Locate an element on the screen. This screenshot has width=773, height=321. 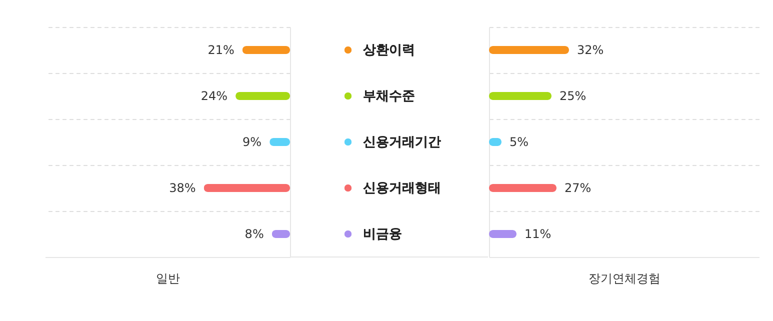
x-axis-title: 일반 is located at coordinates (168, 279).